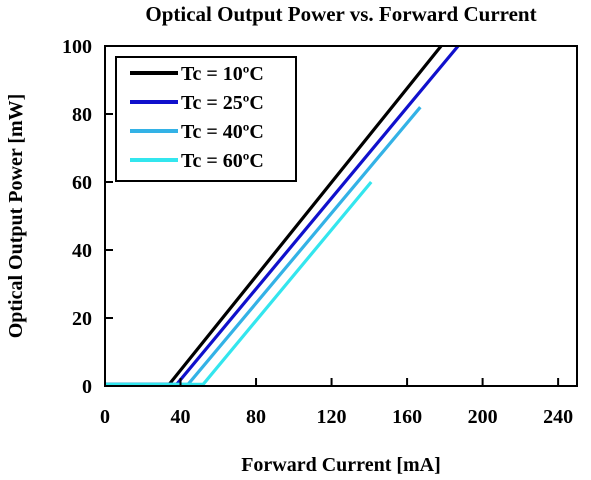 The height and width of the screenshot is (480, 591). Describe the element at coordinates (340, 14) in the screenshot. I see `chart-title: Optical Output Power vs. Forward Current` at that location.